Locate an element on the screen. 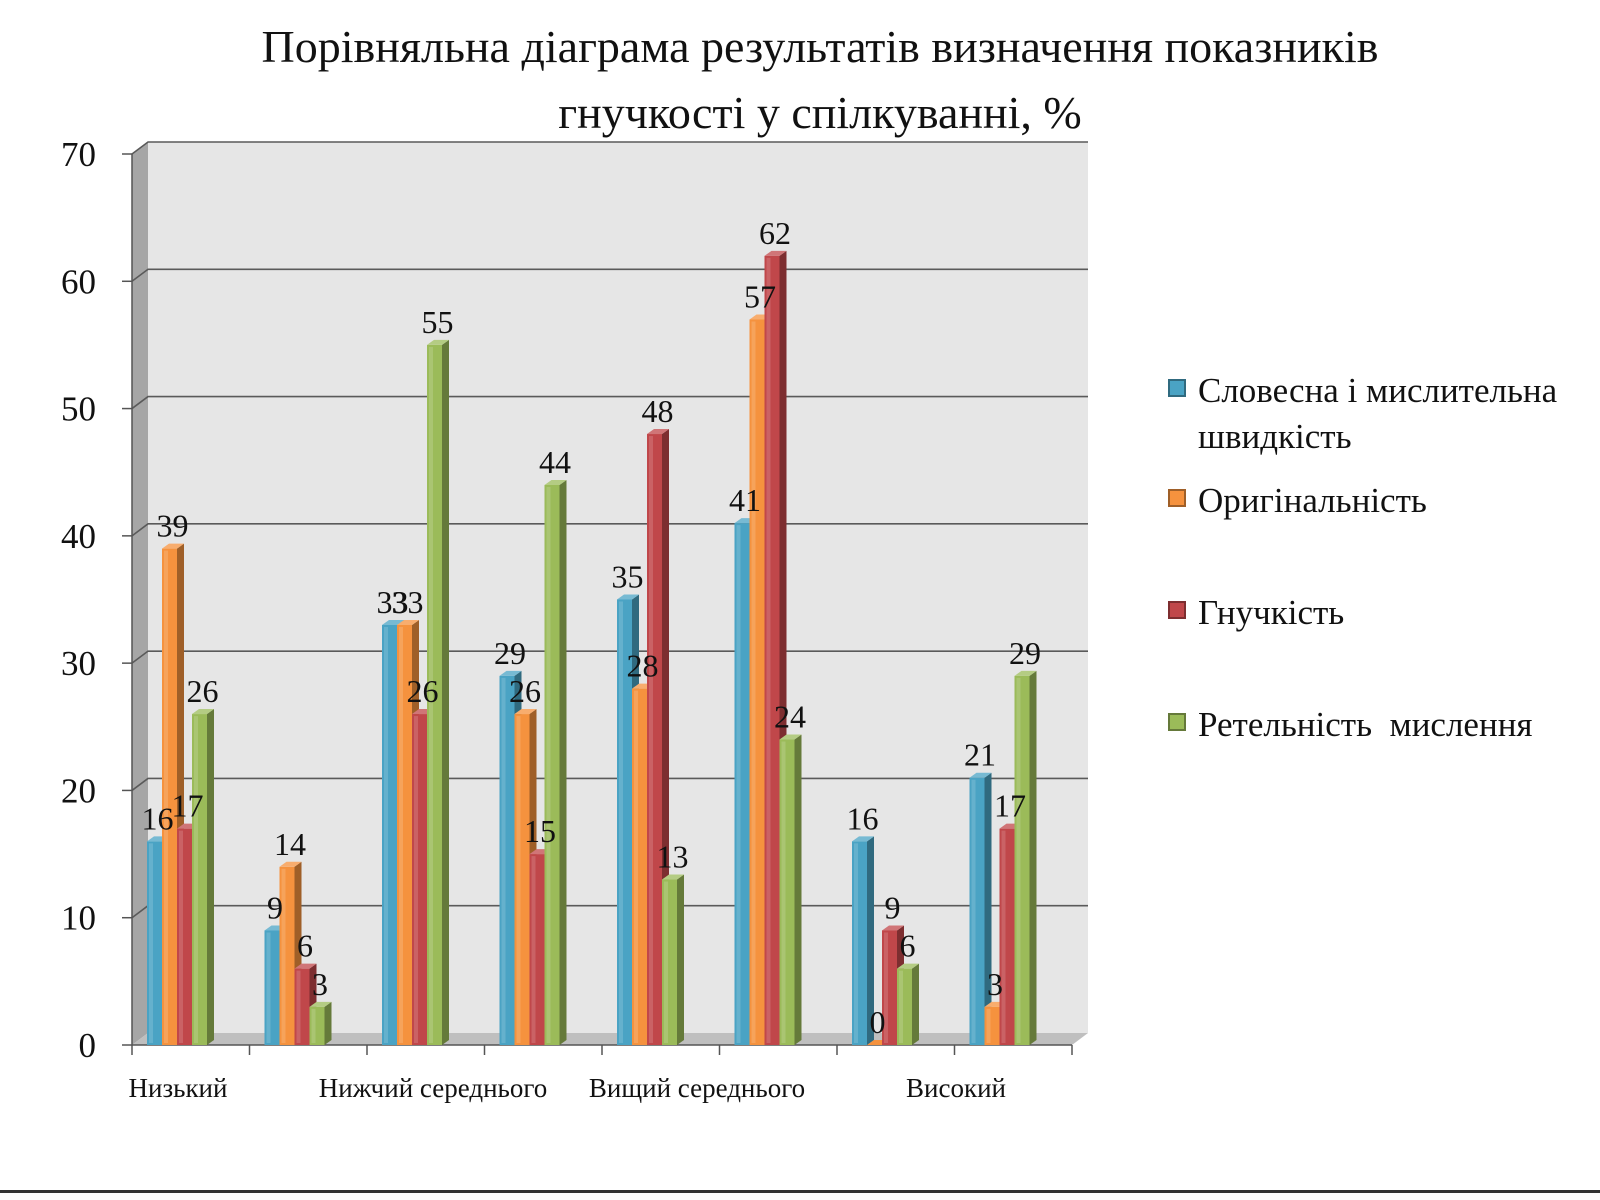 The width and height of the screenshot is (1600, 1200). data-label: 44 is located at coordinates (555, 462).